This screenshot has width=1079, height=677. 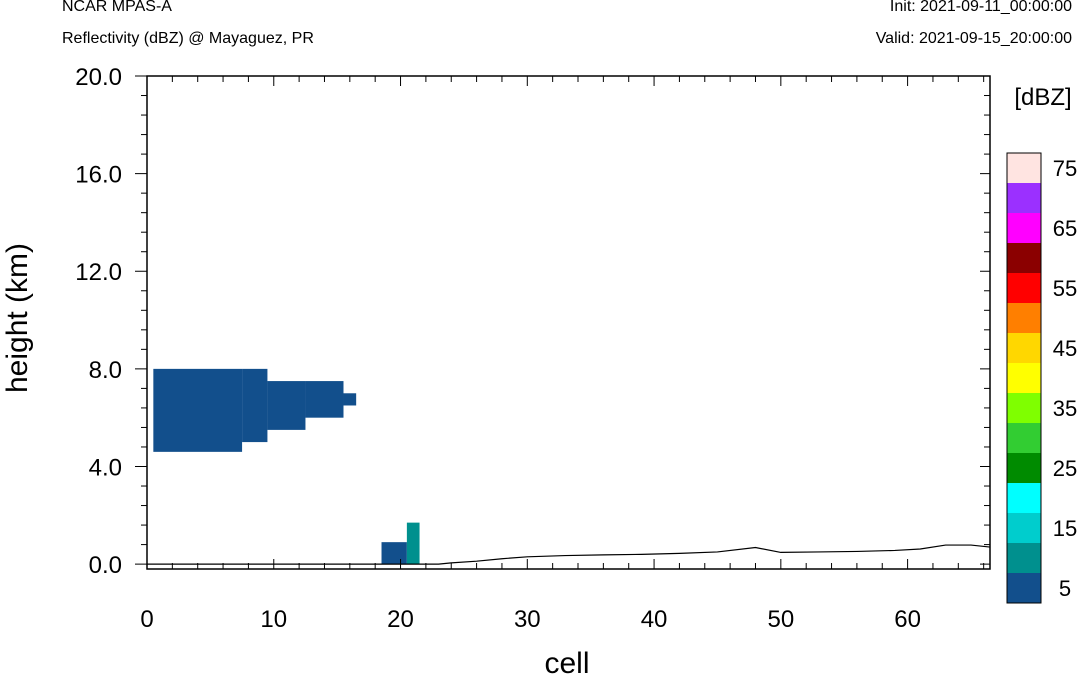 What do you see at coordinates (400, 619) in the screenshot?
I see `x-tick-label: 20` at bounding box center [400, 619].